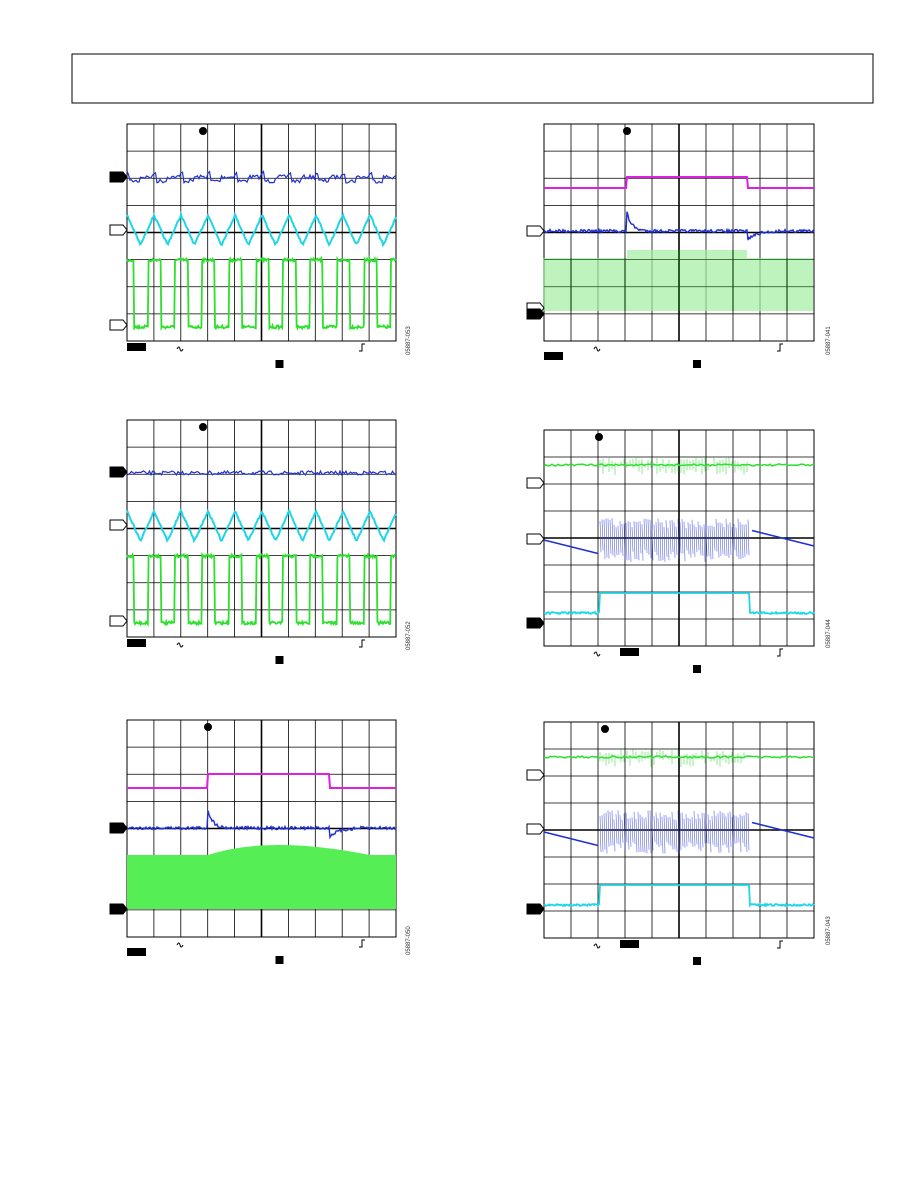  I want to click on header-box, so click(472, 78).